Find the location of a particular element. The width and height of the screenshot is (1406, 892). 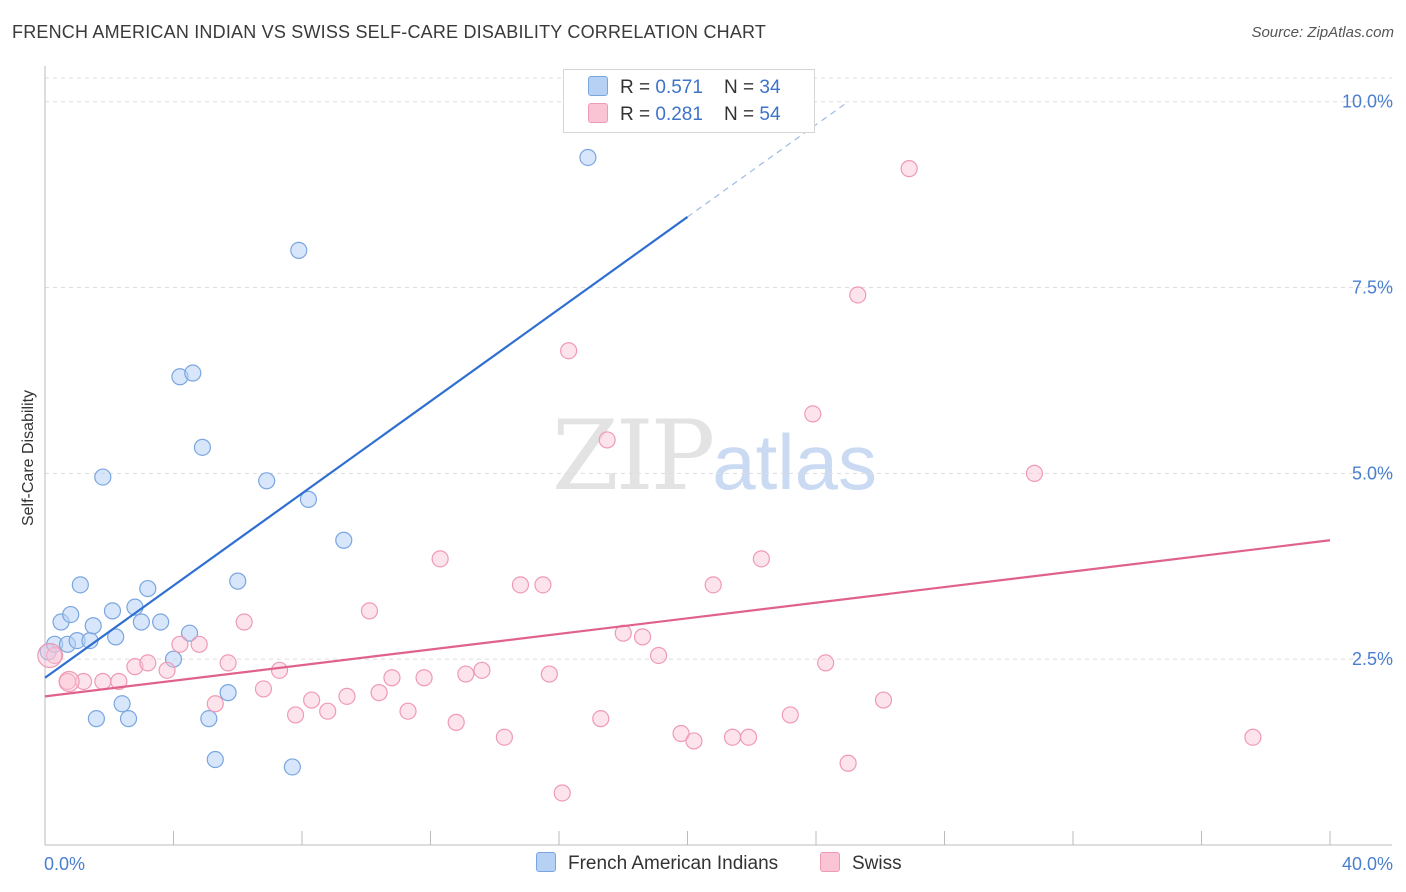

bottom-legend-label: Swiss is located at coordinates (877, 863).